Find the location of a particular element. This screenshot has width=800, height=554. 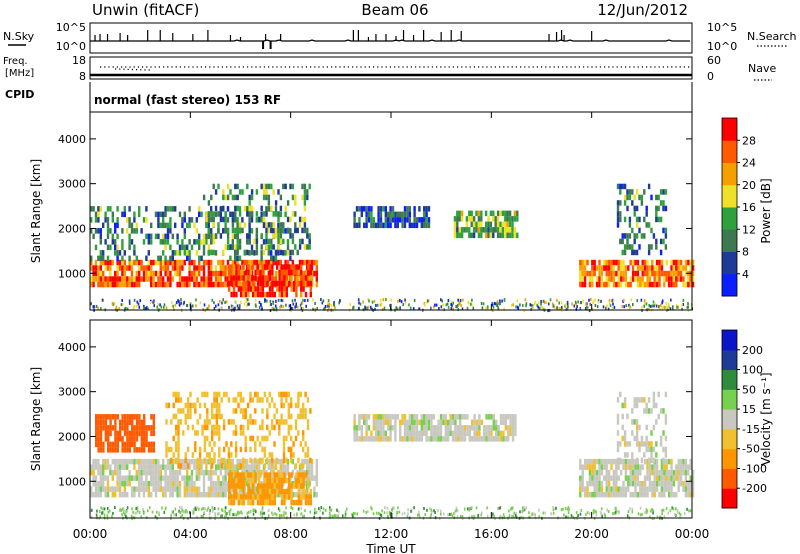

colorbar-segment is located at coordinates (729, 340).